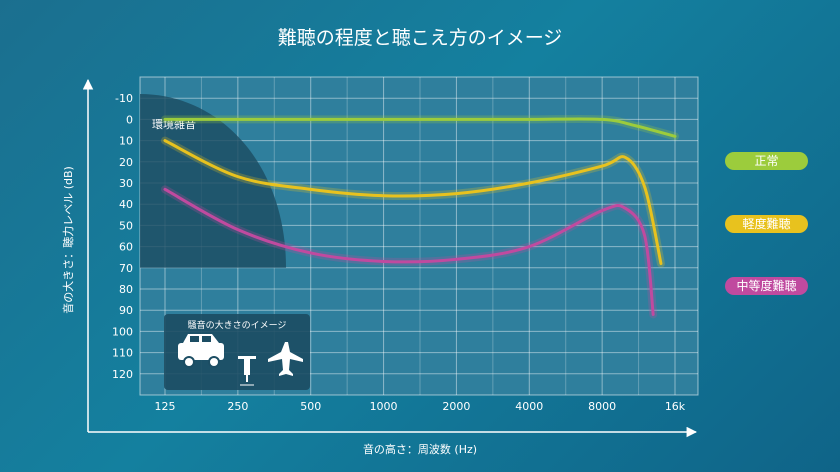 The image size is (840, 472). Describe the element at coordinates (213, 181) in the screenshot. I see `ambient-noise-area` at that location.